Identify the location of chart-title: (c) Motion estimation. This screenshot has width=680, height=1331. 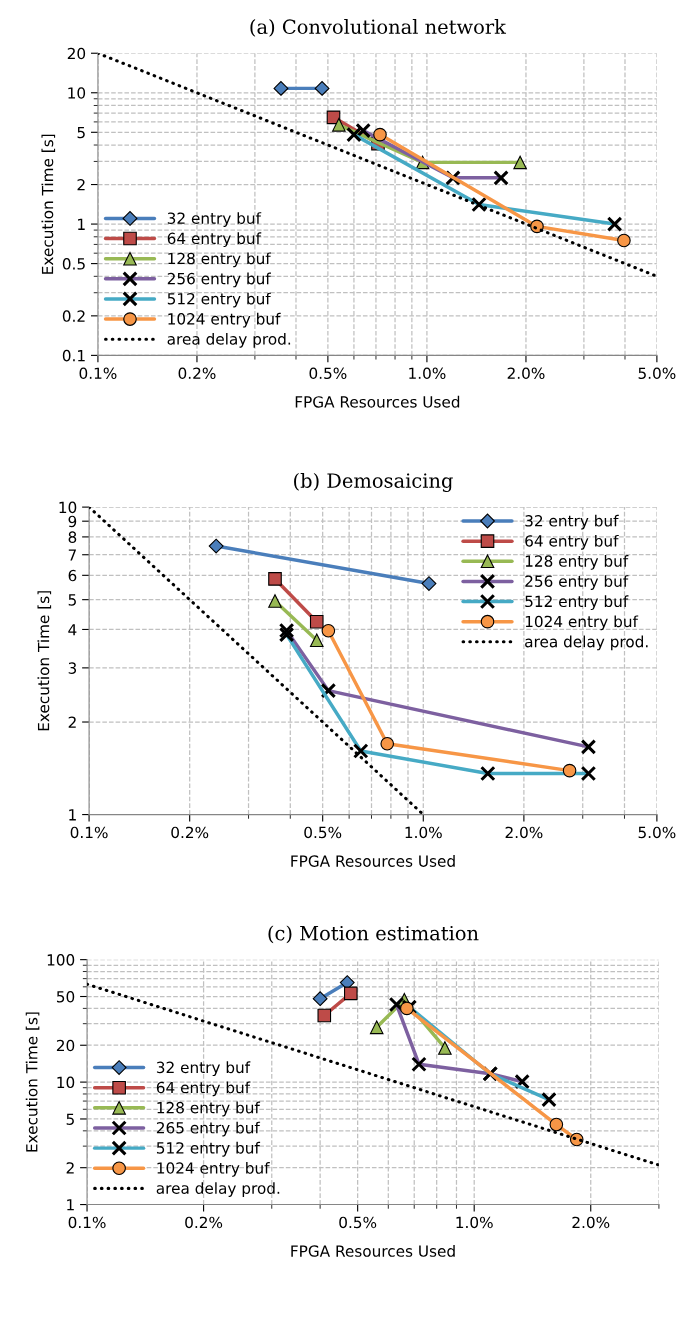
(373, 934).